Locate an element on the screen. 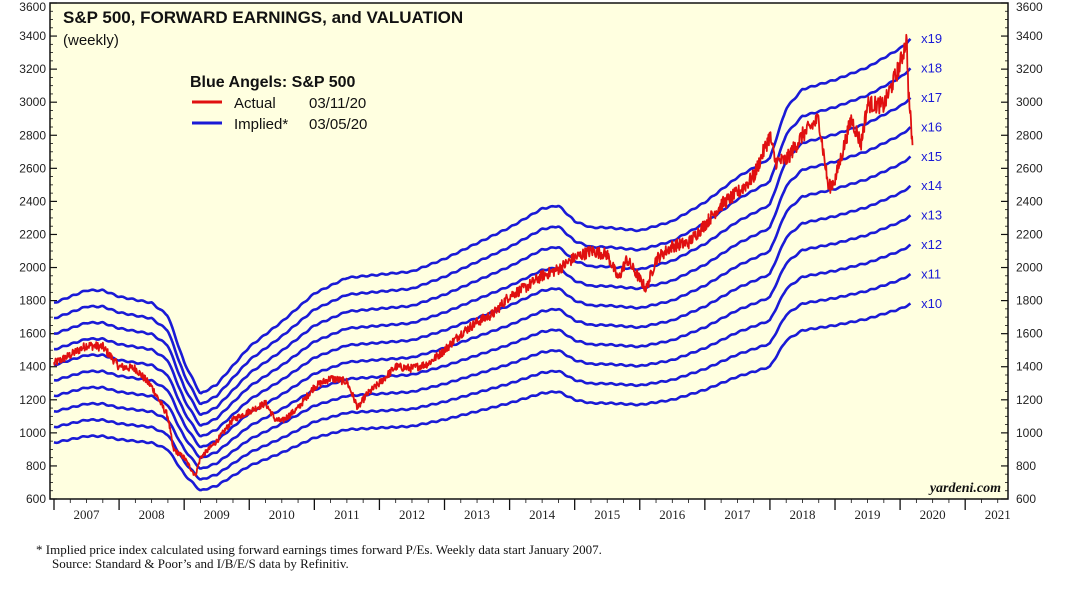 This screenshot has width=1080, height=602. multiple-labels: x10 x11 x12 x13 x14 x15 x16 x17 x18 x19 is located at coordinates (931, 171).